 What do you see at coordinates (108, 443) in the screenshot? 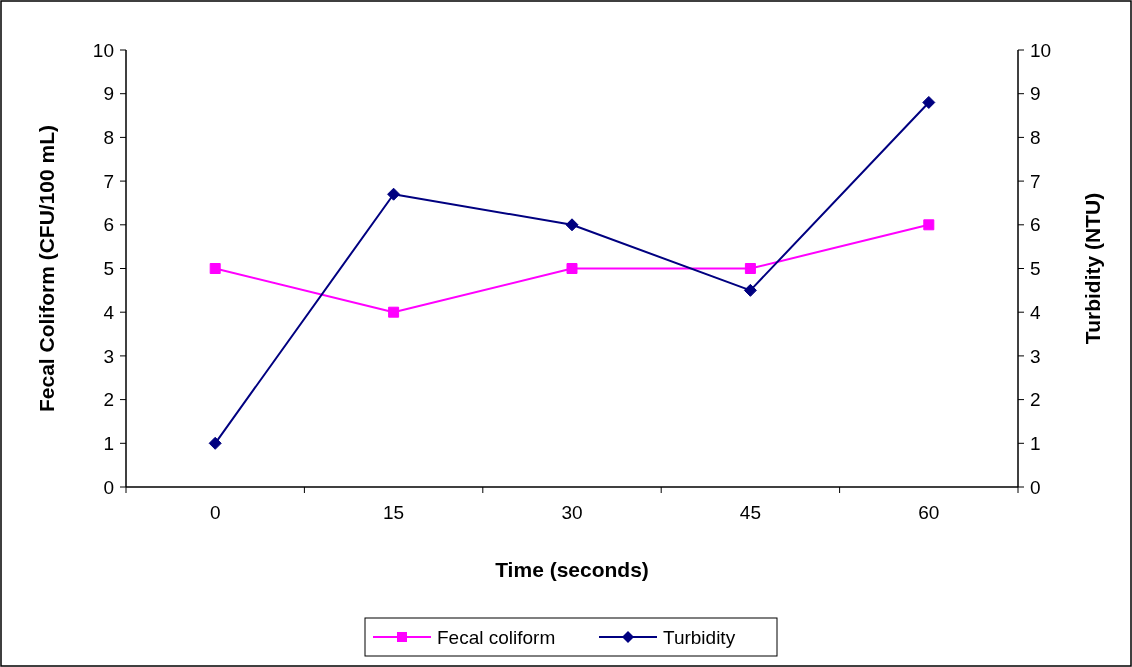
I see `y-tick-label: 1` at bounding box center [108, 443].